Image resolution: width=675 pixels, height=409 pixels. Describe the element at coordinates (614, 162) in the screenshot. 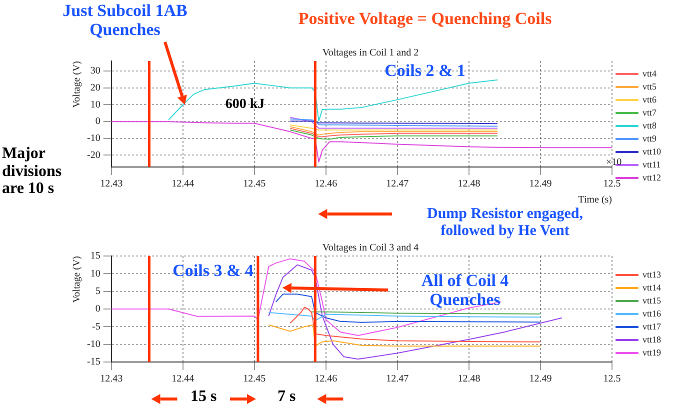

I see `annotation: ×10` at that location.